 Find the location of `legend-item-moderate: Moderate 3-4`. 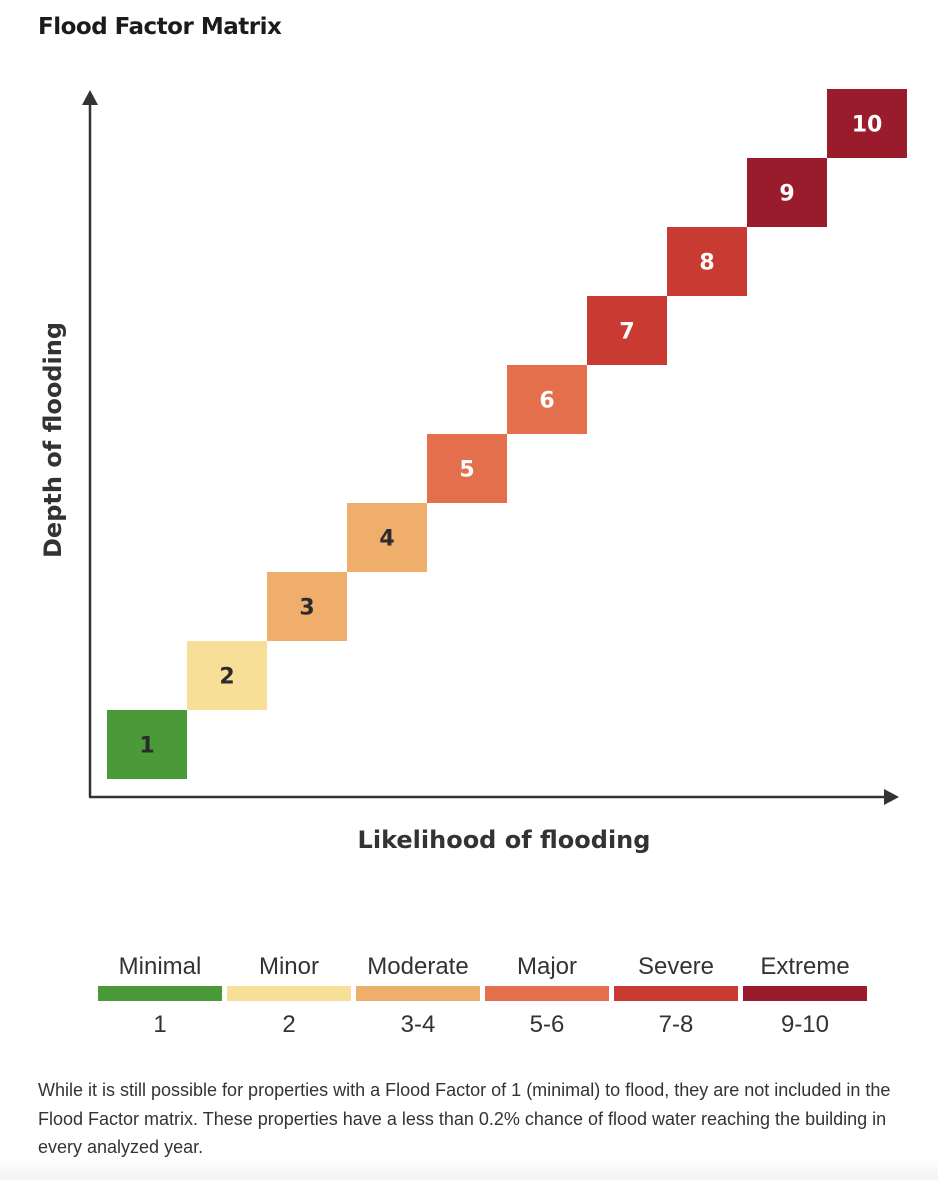

legend-item-moderate: Moderate 3-4 is located at coordinates (418, 997).